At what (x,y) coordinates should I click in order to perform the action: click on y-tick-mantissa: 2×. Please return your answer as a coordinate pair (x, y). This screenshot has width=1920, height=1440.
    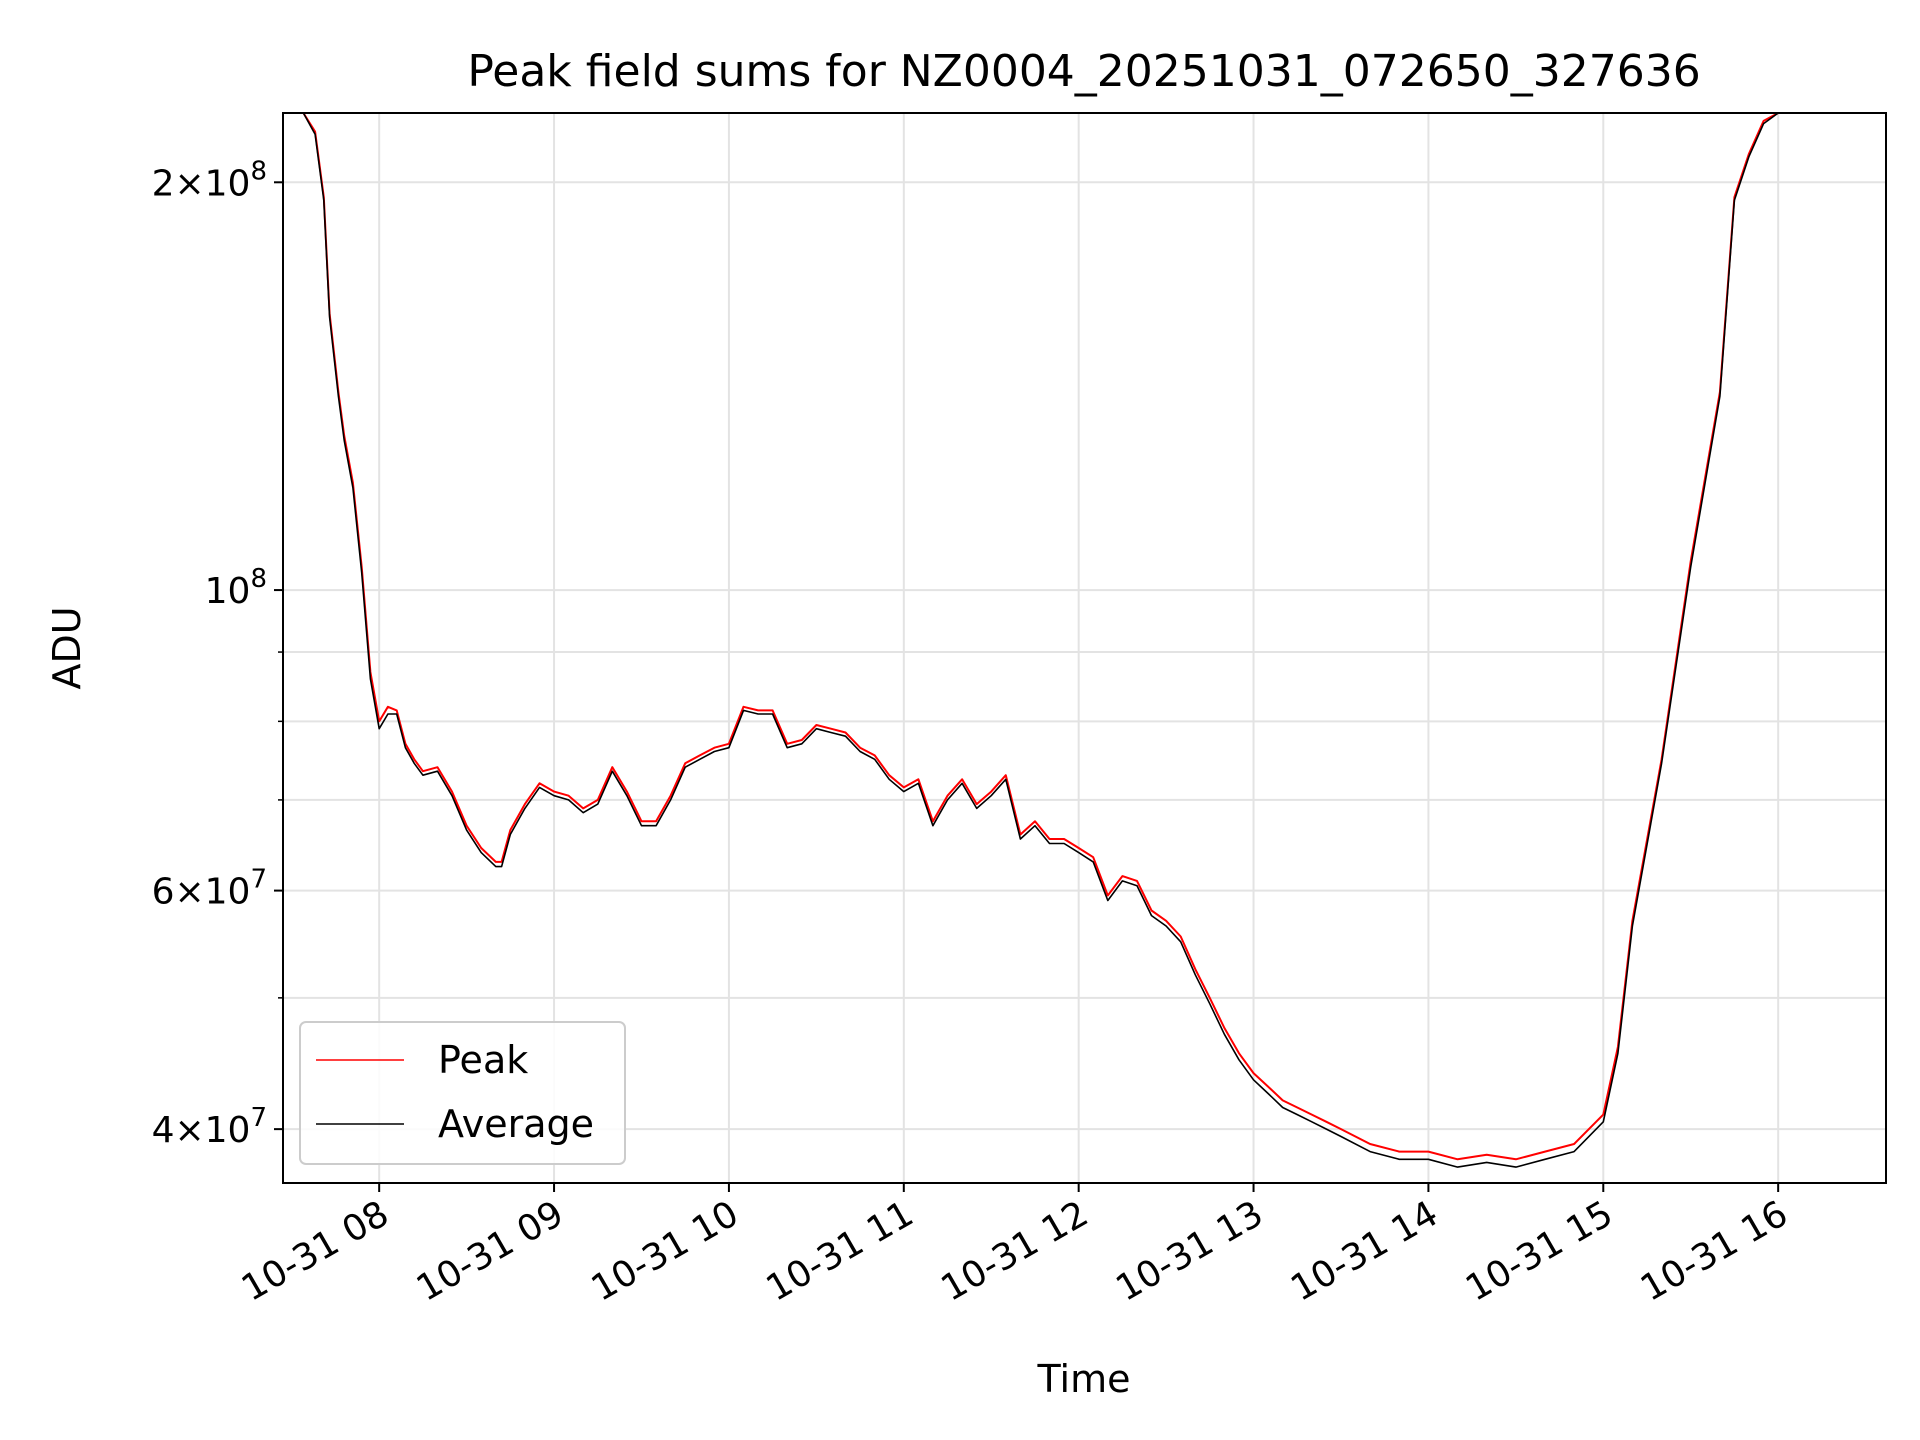
    Looking at the image, I should click on (178, 183).